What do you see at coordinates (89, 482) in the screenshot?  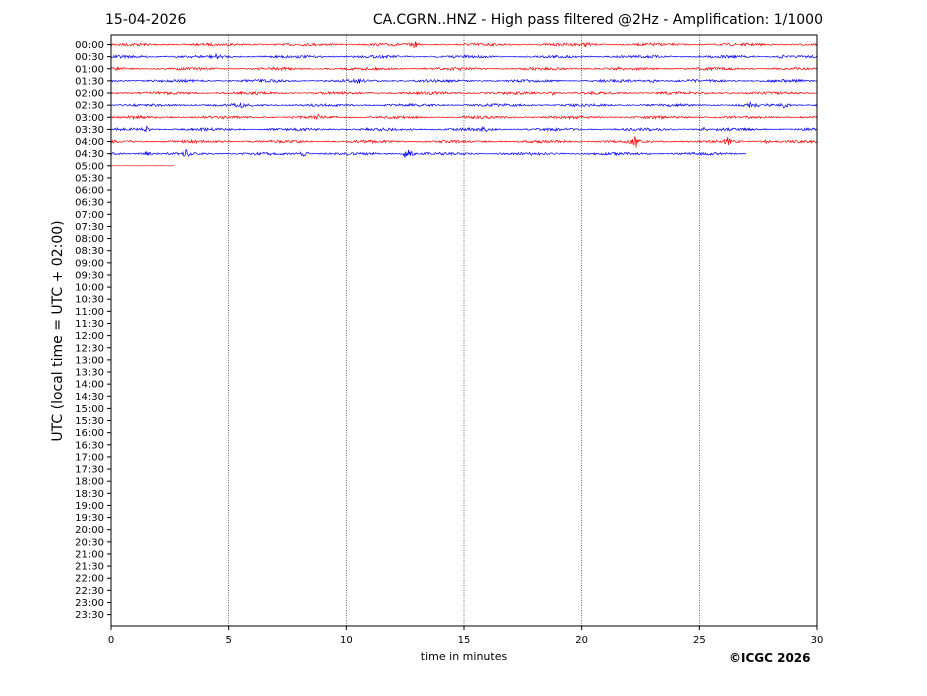 I see `y-tick-label: 18:00` at bounding box center [89, 482].